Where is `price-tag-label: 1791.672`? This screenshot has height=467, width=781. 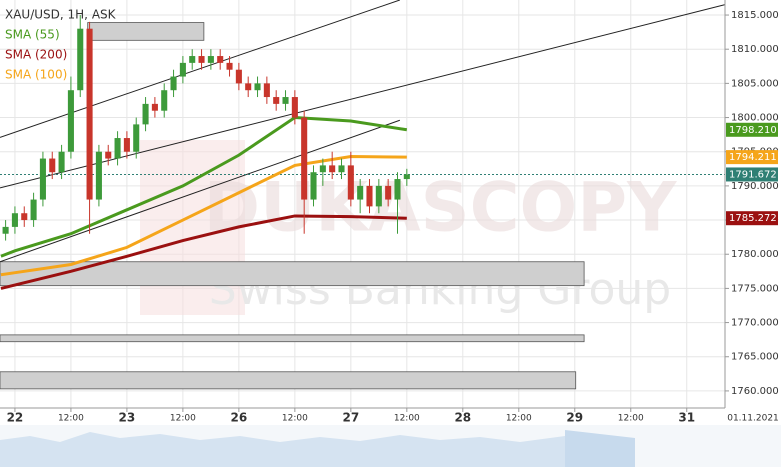
price-tag-label: 1791.672 is located at coordinates (753, 174).